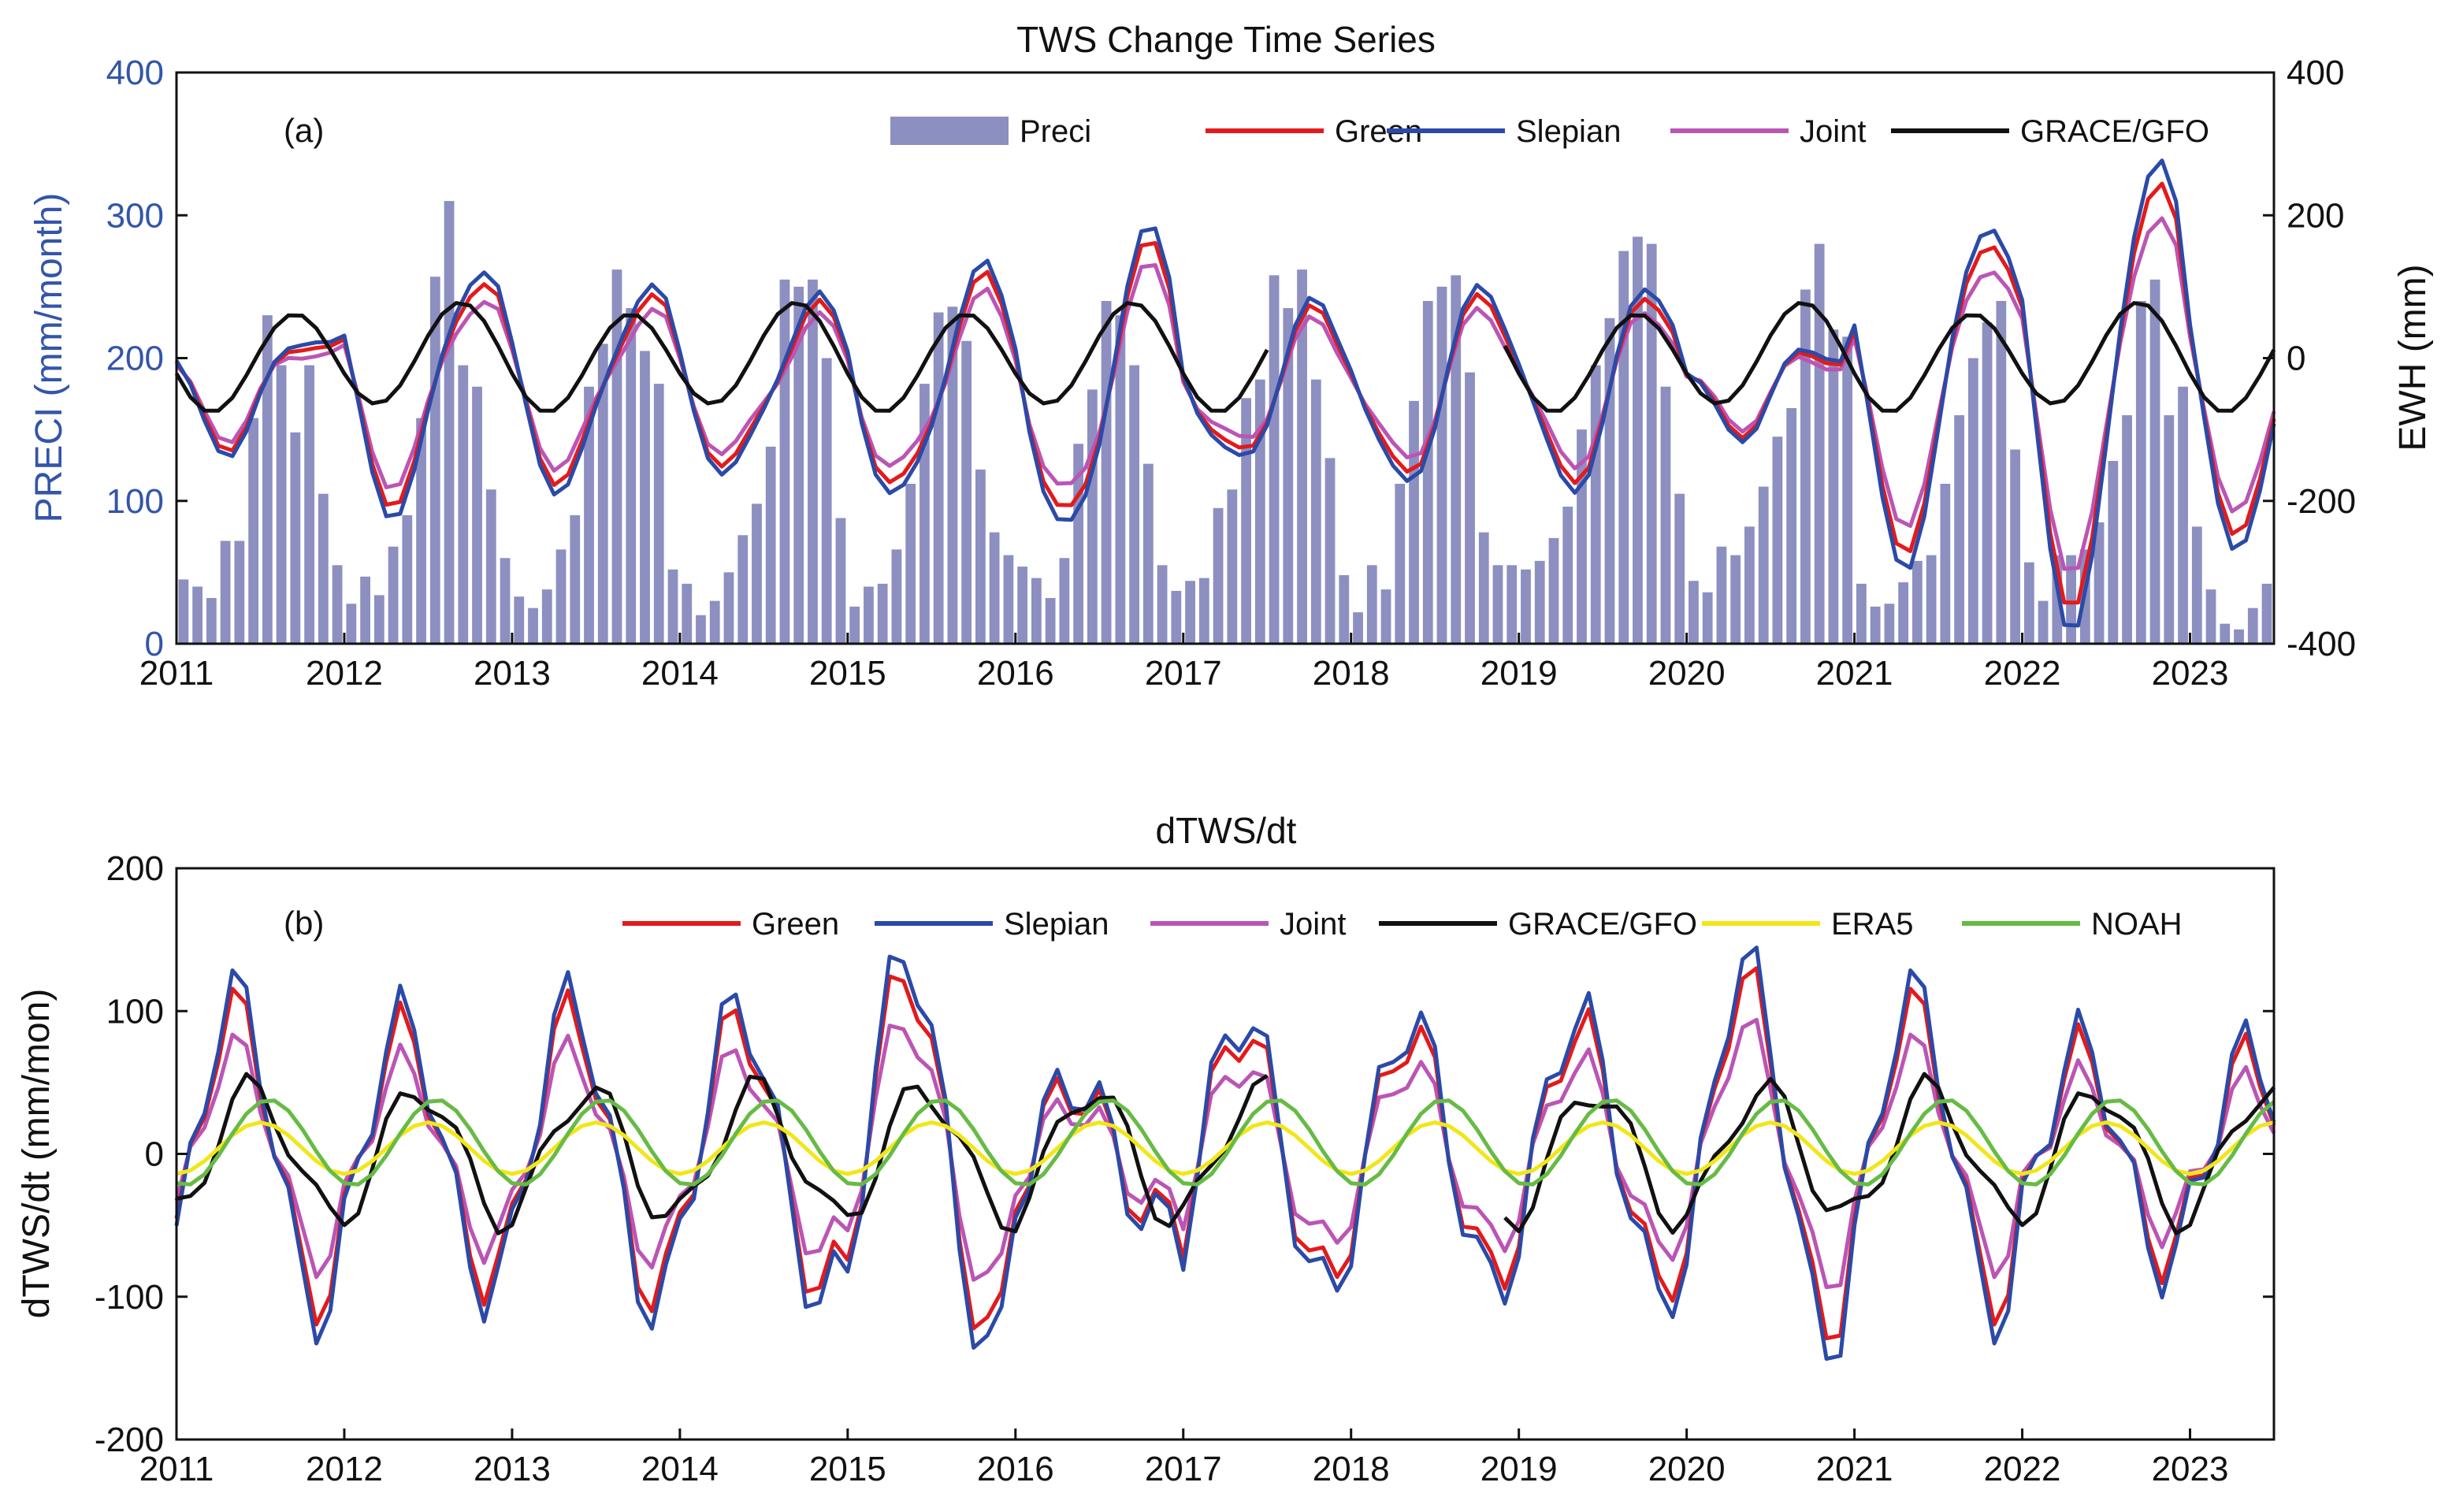 This screenshot has width=2452, height=1512. Describe the element at coordinates (1183, 1469) in the screenshot. I see `x-tick-label: 2017` at that location.